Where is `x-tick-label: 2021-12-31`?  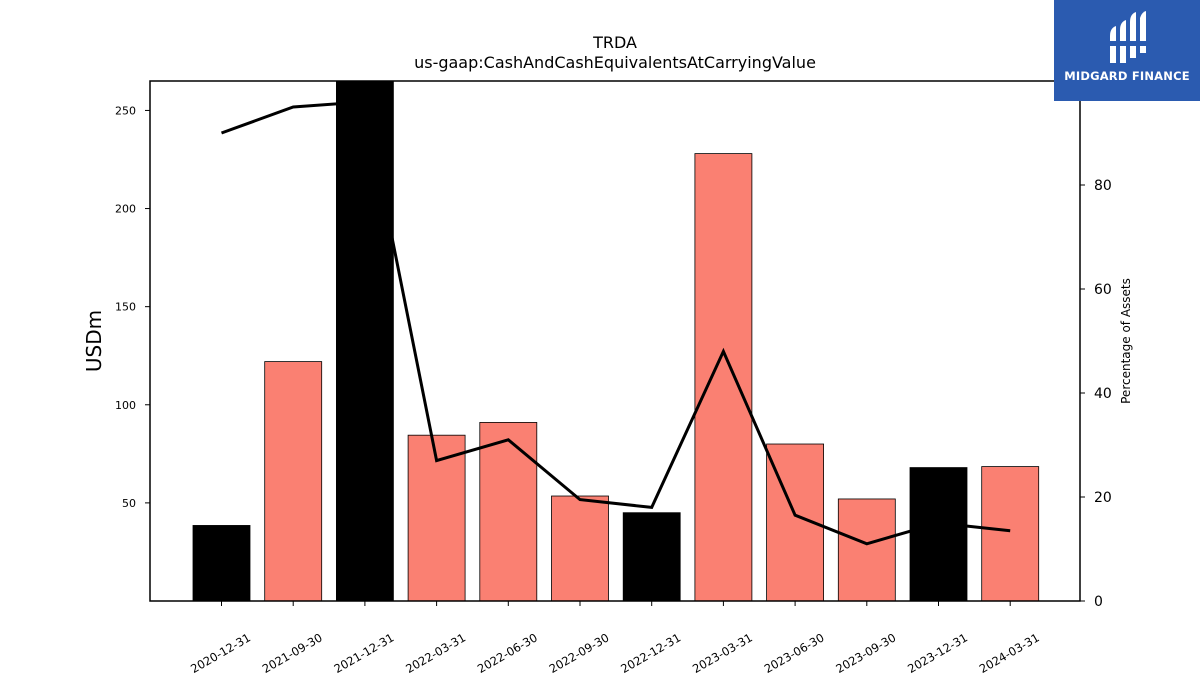 x-tick-label: 2021-12-31 is located at coordinates (364, 652).